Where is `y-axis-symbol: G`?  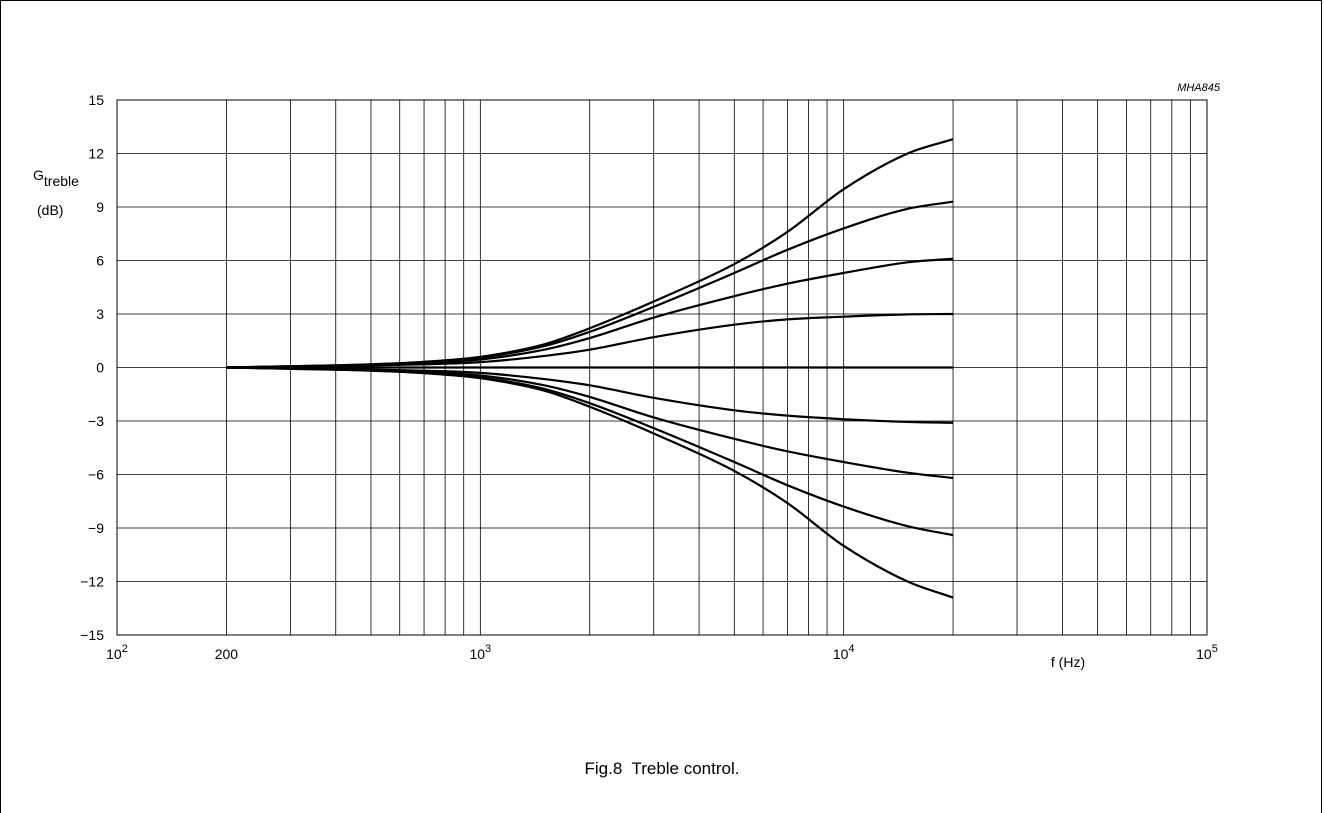
y-axis-symbol: G is located at coordinates (38, 175).